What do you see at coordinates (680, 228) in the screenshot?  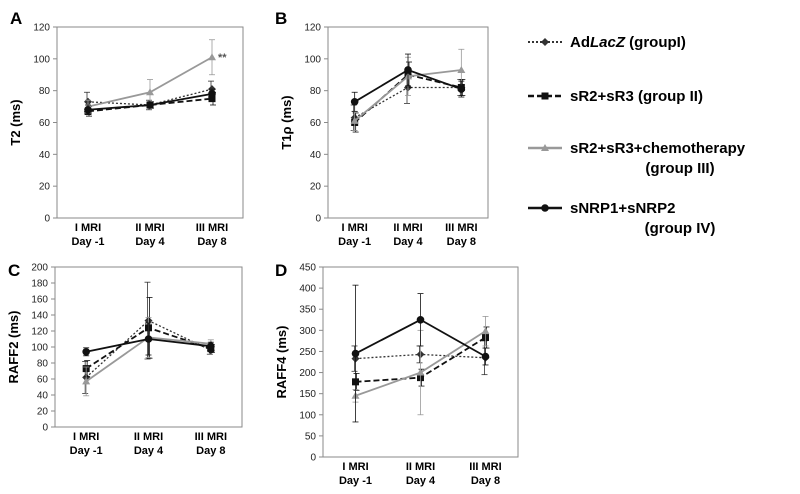 I see `legend-label: (group IV)` at bounding box center [680, 228].